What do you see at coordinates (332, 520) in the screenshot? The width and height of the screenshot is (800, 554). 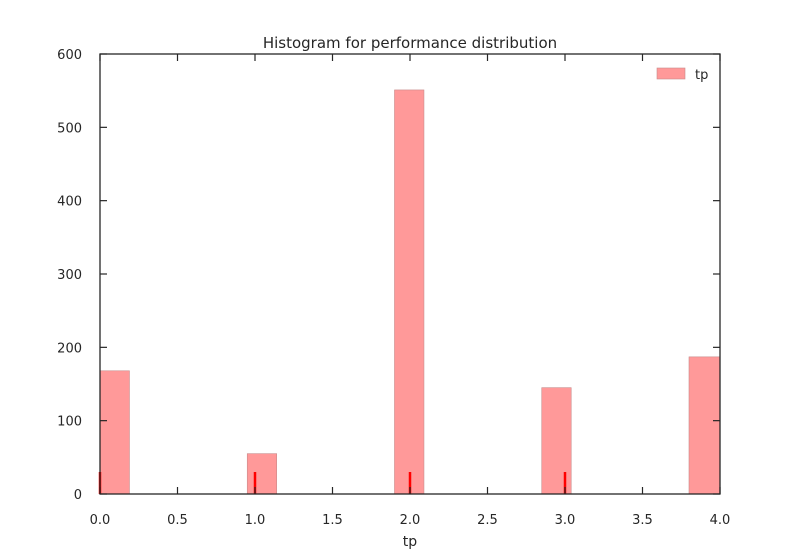 I see `x-tick-label: 1.5` at bounding box center [332, 520].